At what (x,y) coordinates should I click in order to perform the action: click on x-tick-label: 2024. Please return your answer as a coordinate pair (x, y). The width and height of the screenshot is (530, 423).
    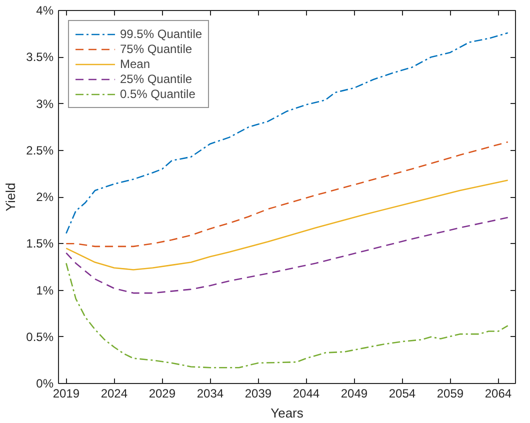
    Looking at the image, I should click on (114, 393).